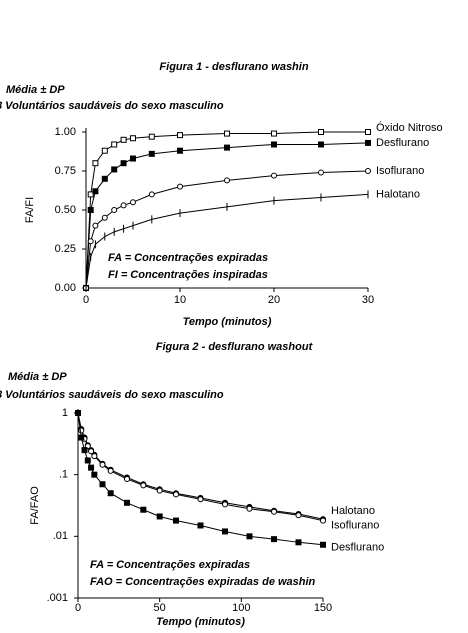  Describe the element at coordinates (65, 210) in the screenshot. I see `y-tick-label: 0.50` at that location.